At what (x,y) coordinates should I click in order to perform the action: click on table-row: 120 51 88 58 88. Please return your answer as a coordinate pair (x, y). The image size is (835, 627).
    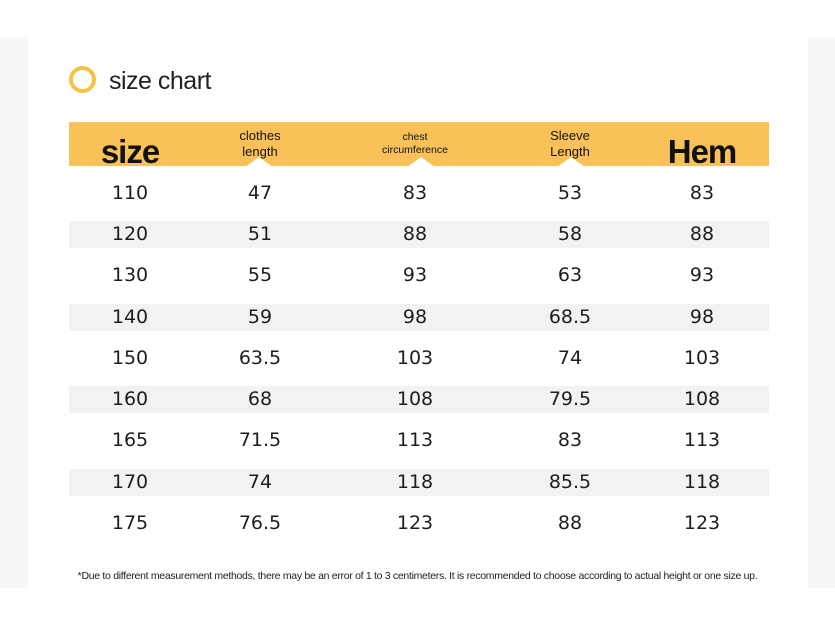
    Looking at the image, I should click on (419, 234).